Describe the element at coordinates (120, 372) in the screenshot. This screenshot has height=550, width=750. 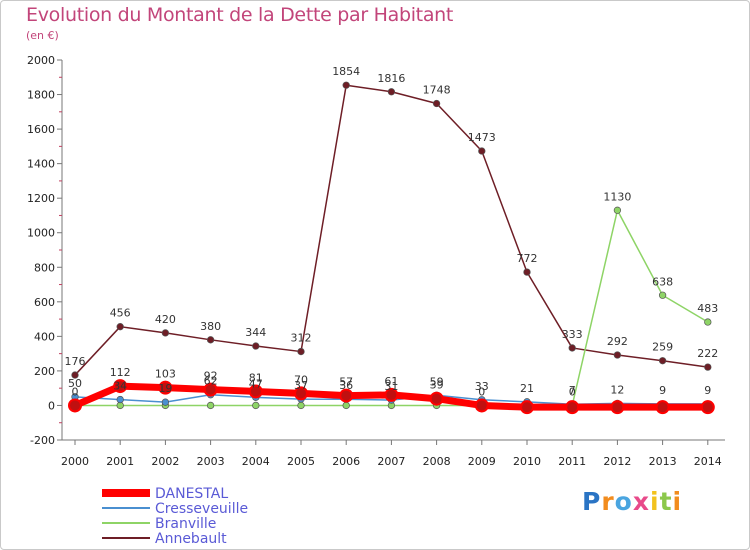
I see `data-label-danestal: 112` at that location.